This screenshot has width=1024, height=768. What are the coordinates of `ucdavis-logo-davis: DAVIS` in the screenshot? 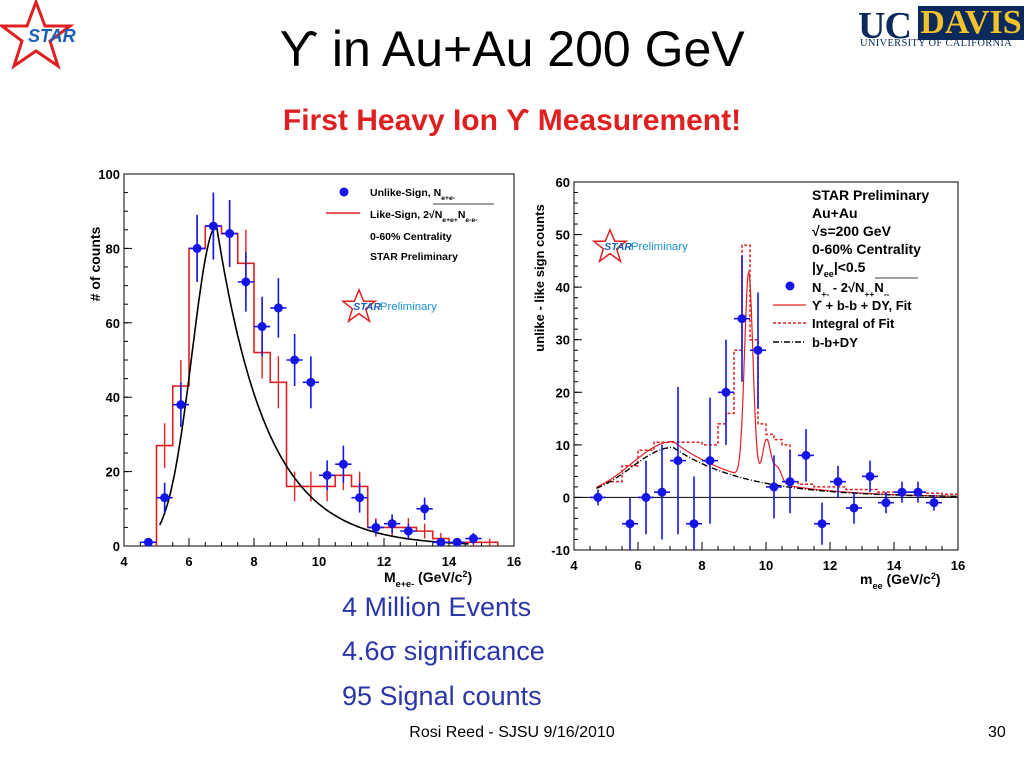 It's located at (971, 23).